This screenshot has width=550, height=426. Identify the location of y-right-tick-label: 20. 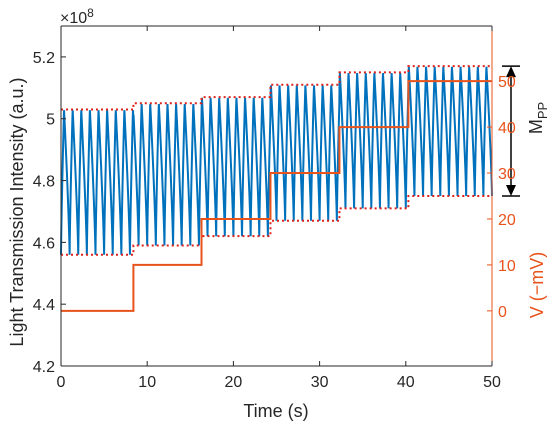
(507, 220).